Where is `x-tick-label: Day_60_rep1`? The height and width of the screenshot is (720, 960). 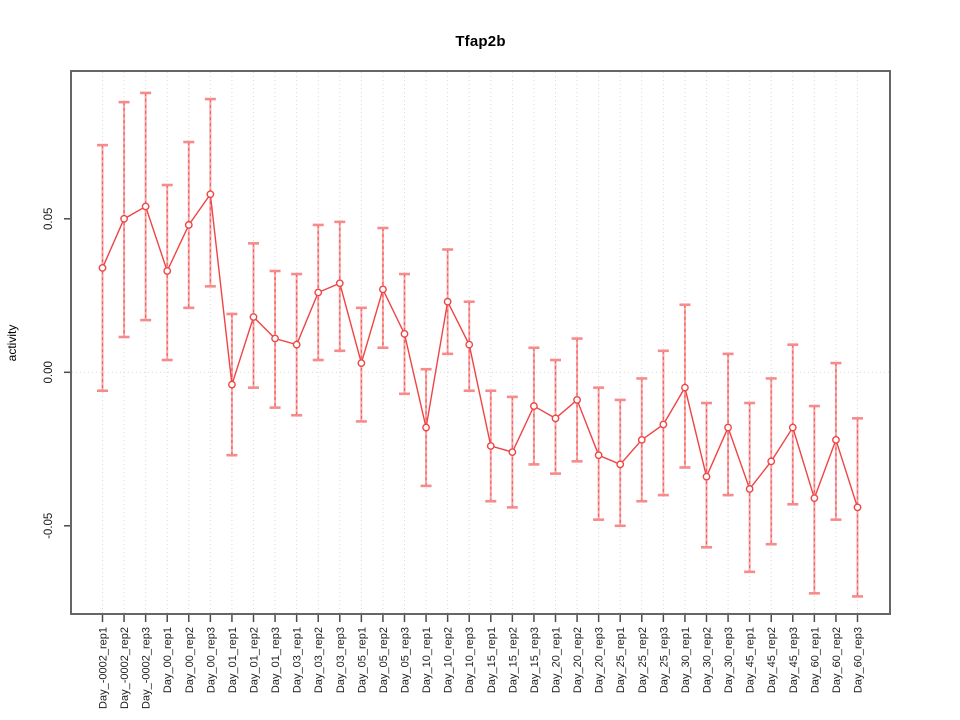
x-tick-label: Day_60_rep1 is located at coordinates (815, 660).